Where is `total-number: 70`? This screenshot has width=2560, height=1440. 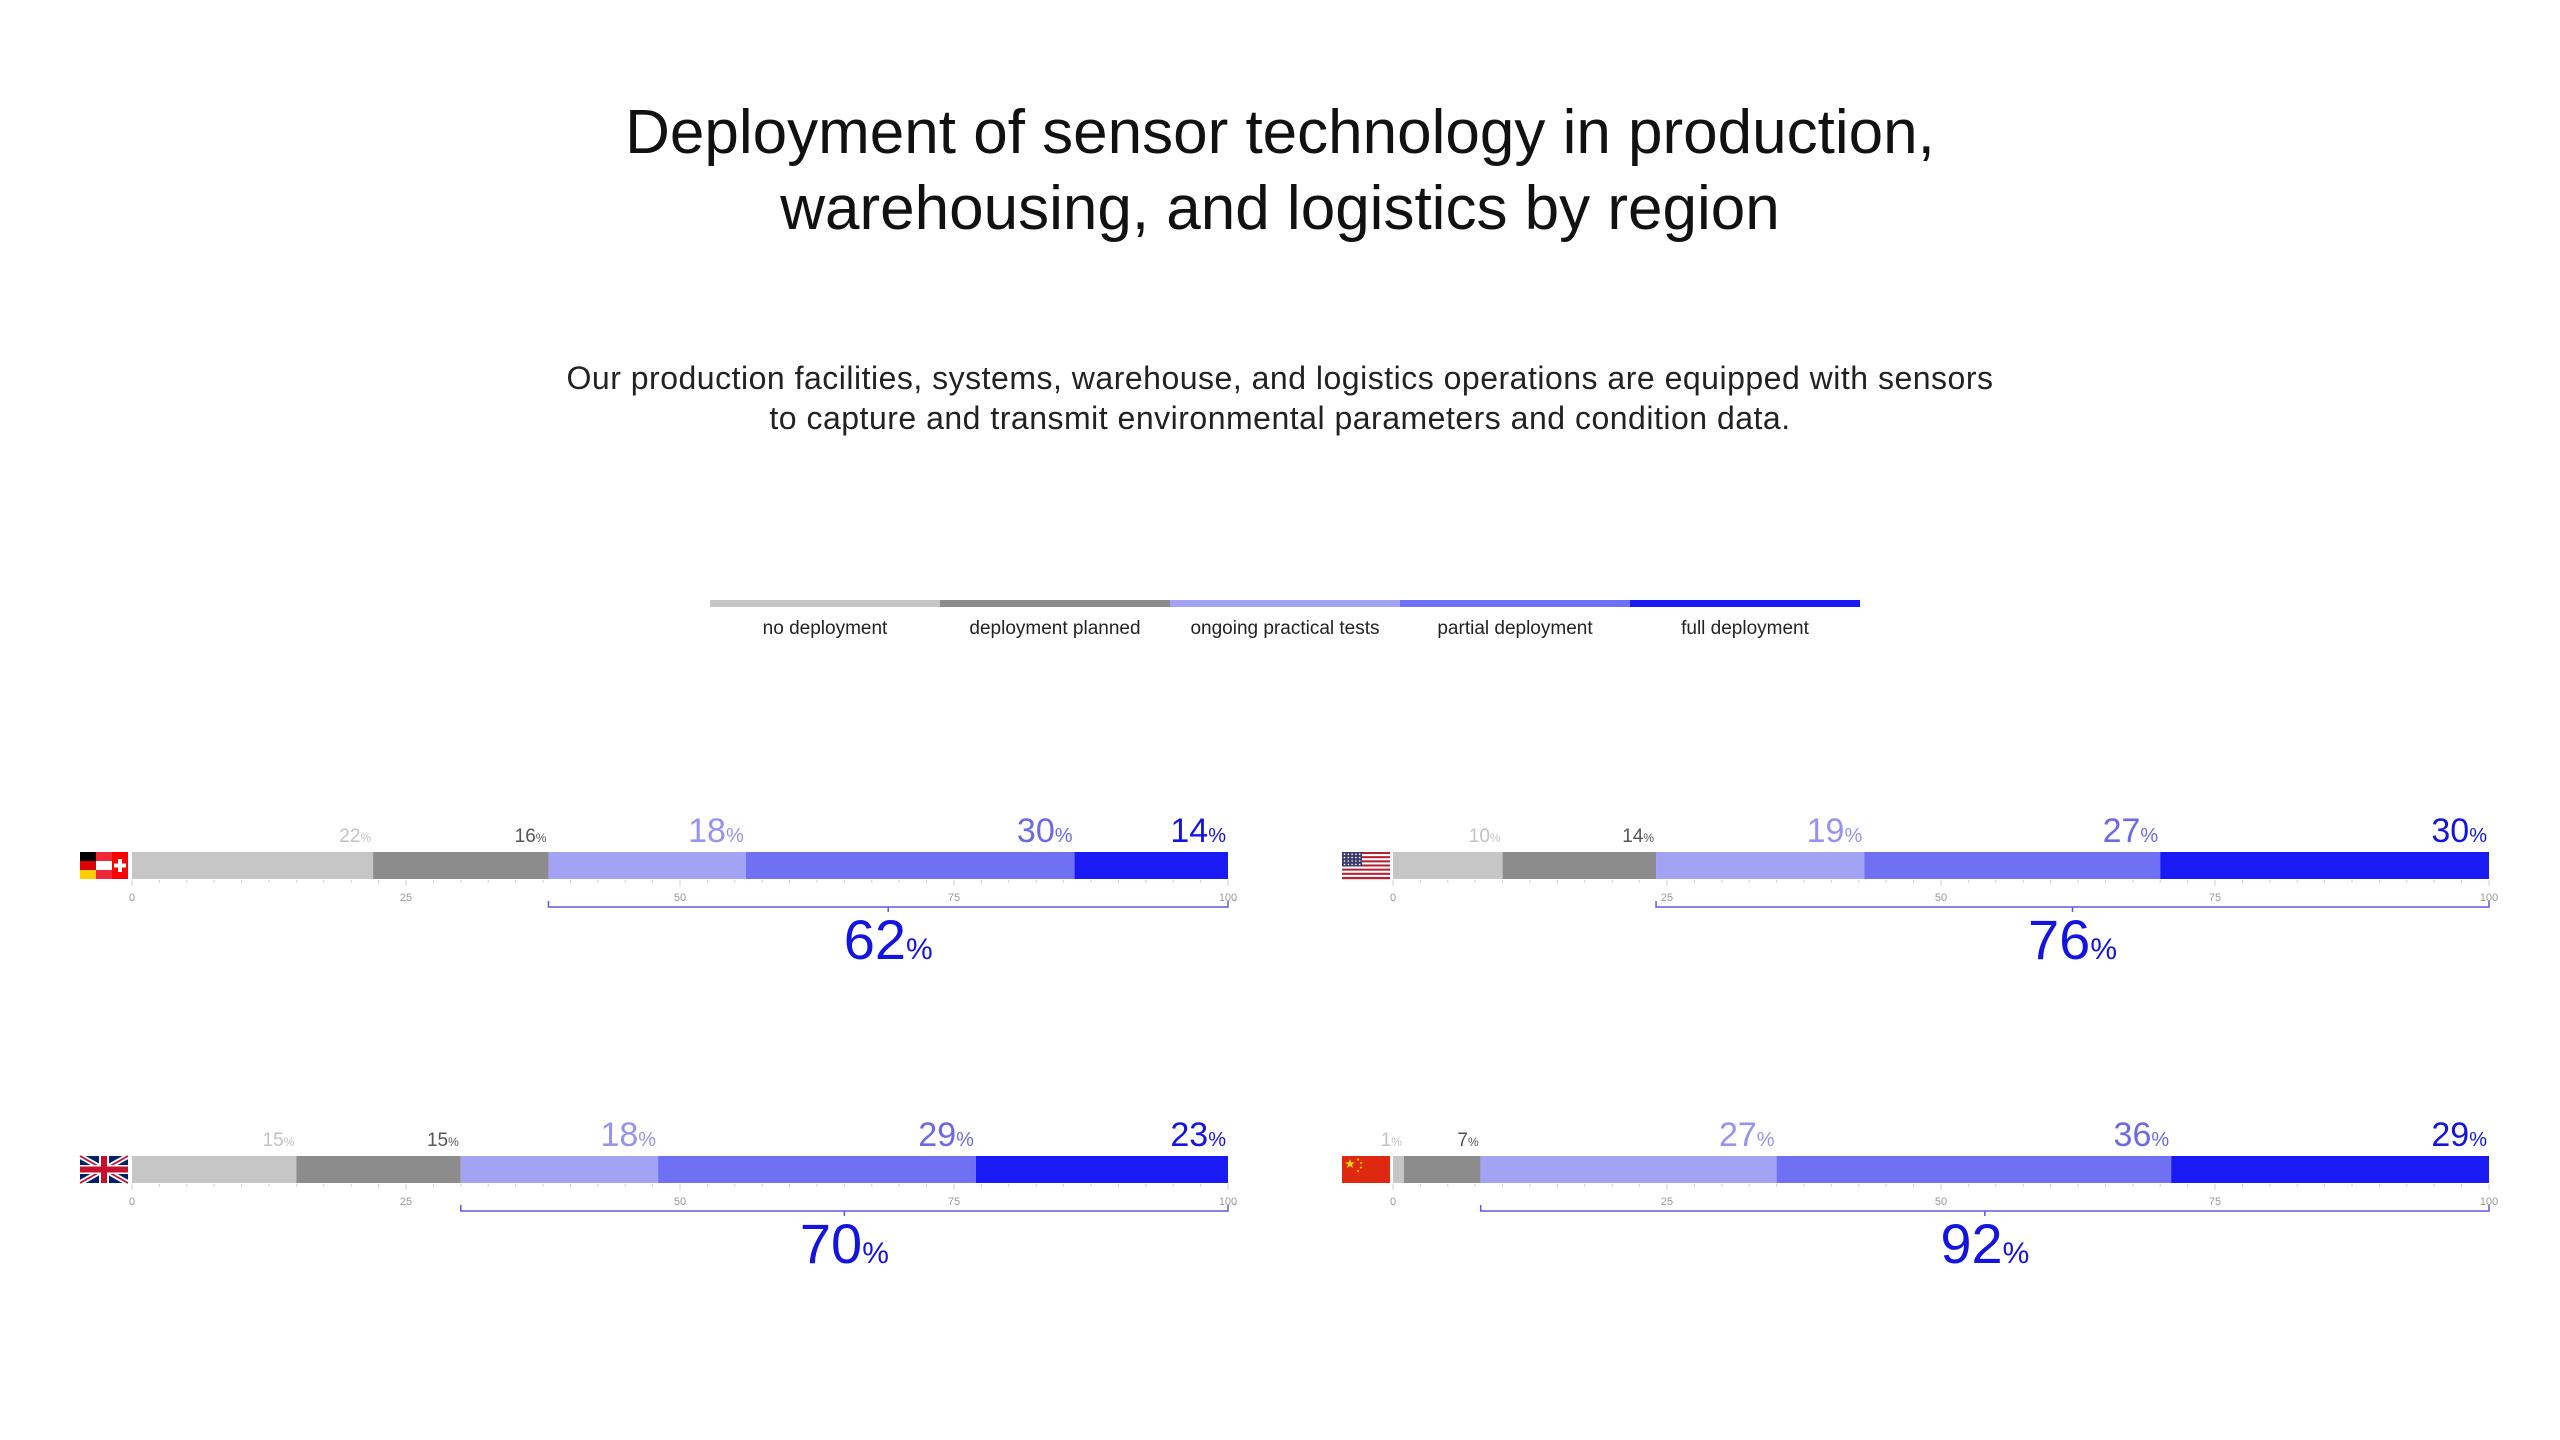 total-number: 70 is located at coordinates (831, 1243).